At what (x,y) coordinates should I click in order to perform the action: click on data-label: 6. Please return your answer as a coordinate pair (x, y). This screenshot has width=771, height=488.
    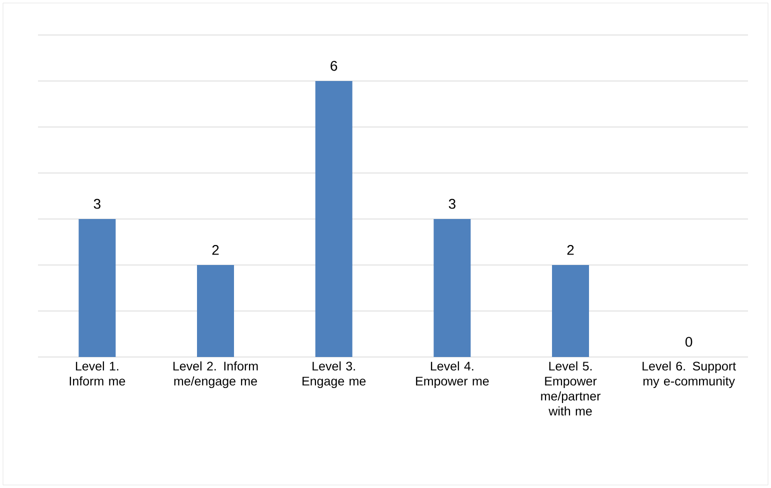
    Looking at the image, I should click on (334, 65).